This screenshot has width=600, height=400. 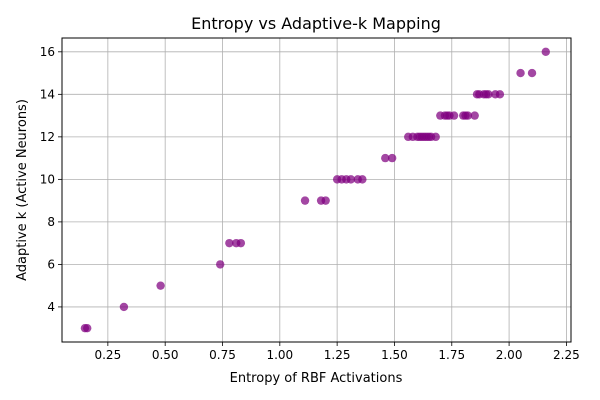 I want to click on x-tick-label: 1.50, so click(x=394, y=355).